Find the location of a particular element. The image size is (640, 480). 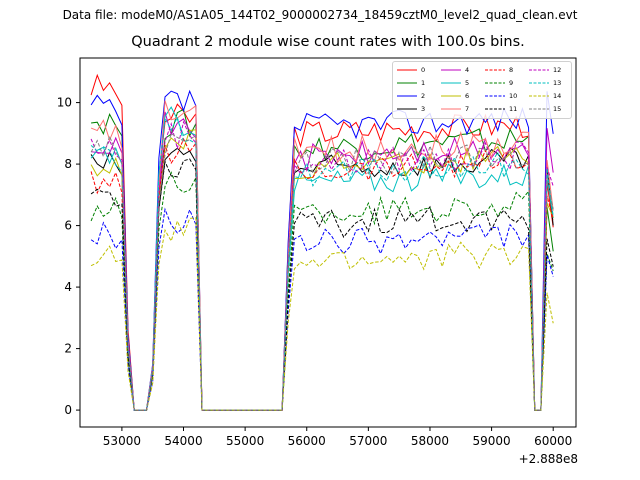

legend-entry: 5 is located at coordinates (455, 83).